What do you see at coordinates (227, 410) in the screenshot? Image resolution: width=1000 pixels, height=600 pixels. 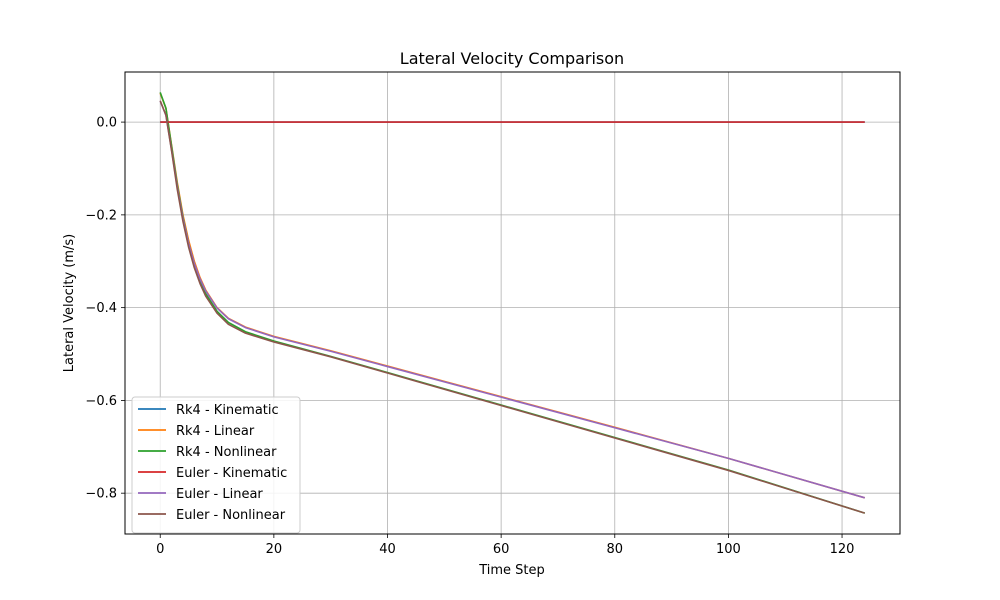 I see `legend-label: Rk4 - Kinematic` at bounding box center [227, 410].